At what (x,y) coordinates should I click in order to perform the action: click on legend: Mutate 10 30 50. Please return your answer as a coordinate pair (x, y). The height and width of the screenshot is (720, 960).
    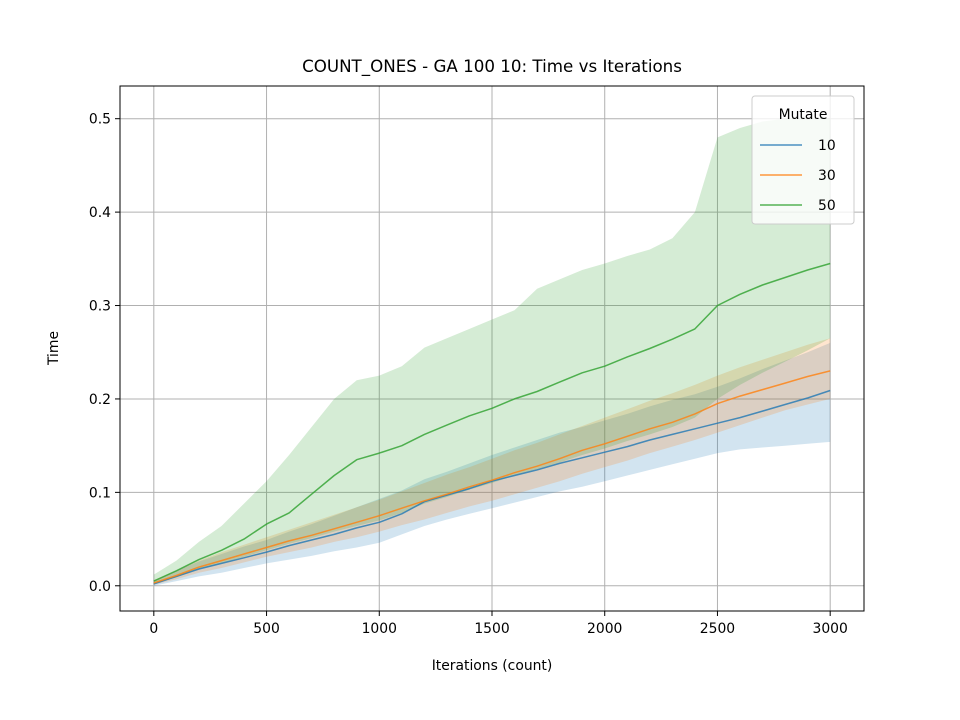
    Looking at the image, I should click on (803, 160).